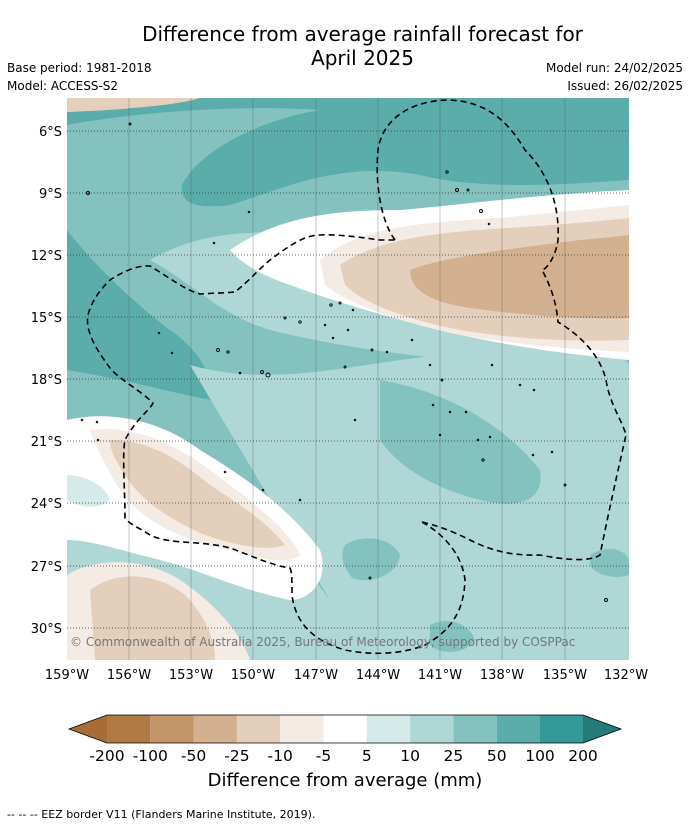 The height and width of the screenshot is (827, 690). What do you see at coordinates (316, 675) in the screenshot?
I see `lon-label: 147°W` at bounding box center [316, 675].